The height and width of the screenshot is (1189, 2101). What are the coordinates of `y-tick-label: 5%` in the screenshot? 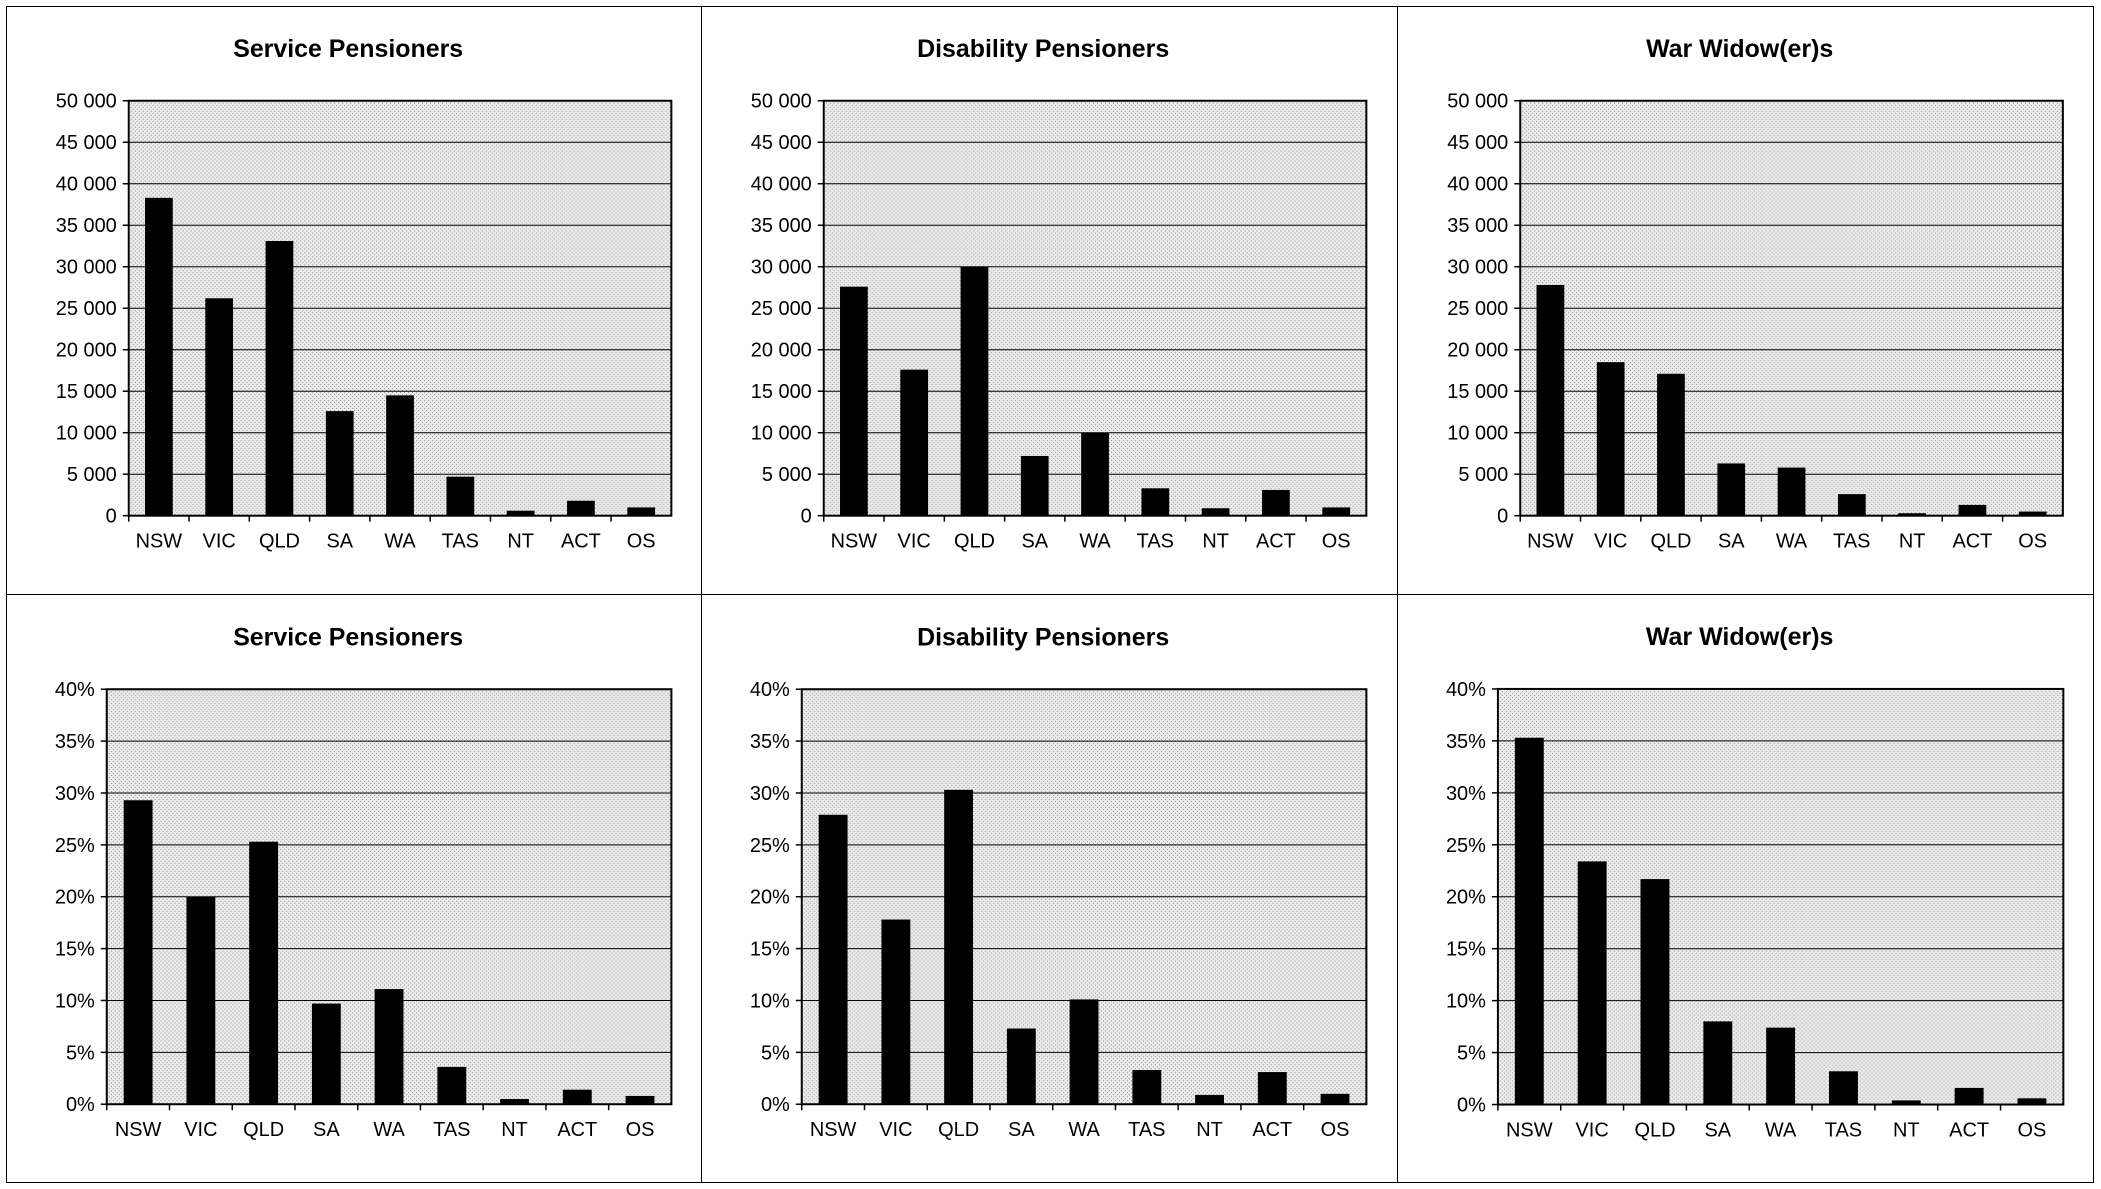 It's located at (80, 1053).